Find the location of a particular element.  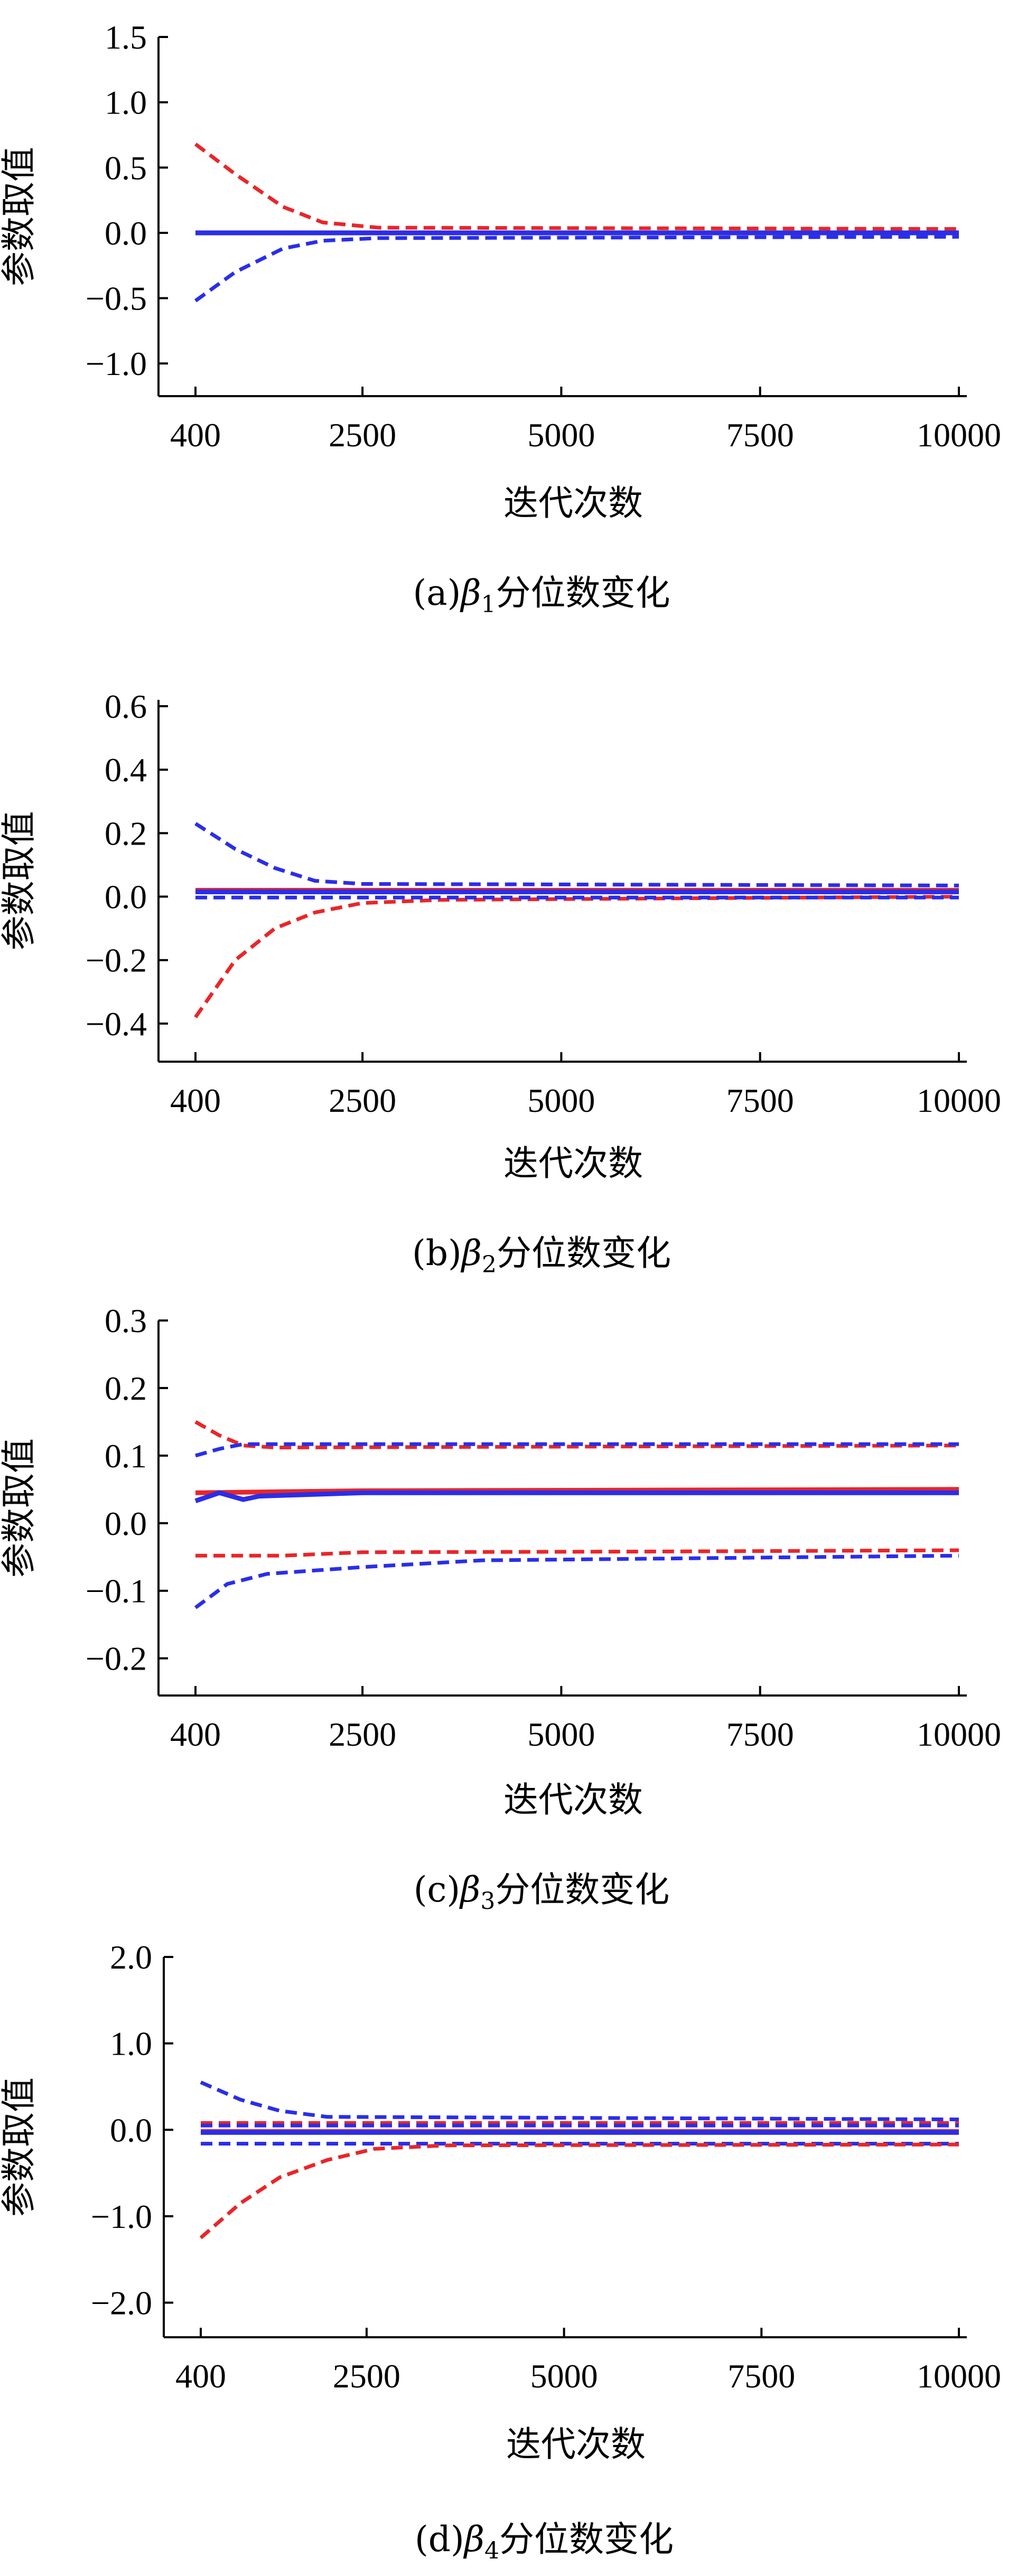

y-tick-label: −0.5 is located at coordinates (116, 298).